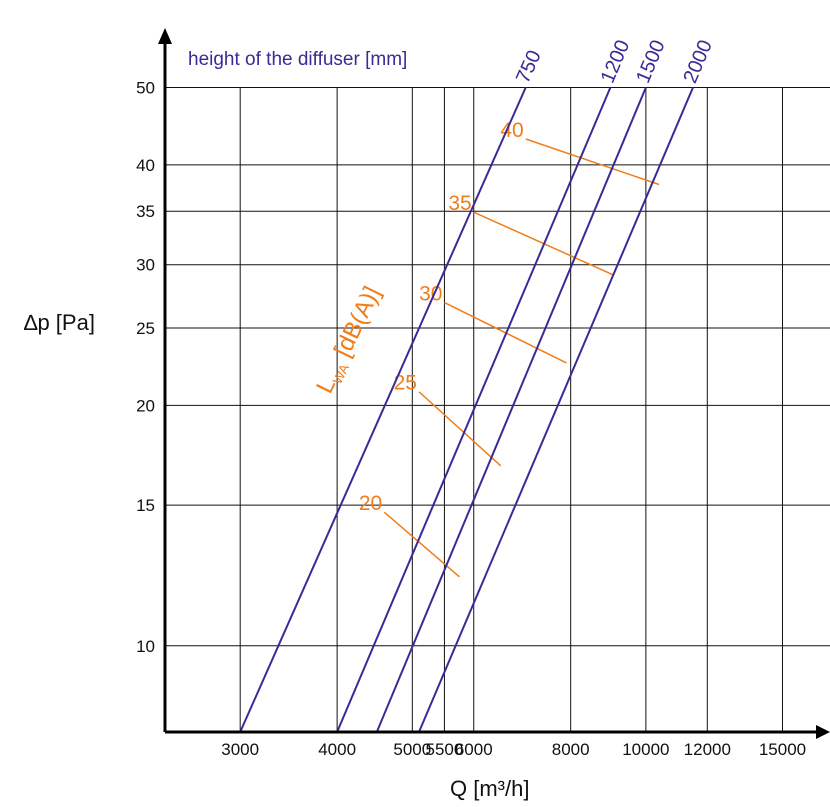  Describe the element at coordinates (405, 383) in the screenshot. I see `noise-label-25: 25` at that location.